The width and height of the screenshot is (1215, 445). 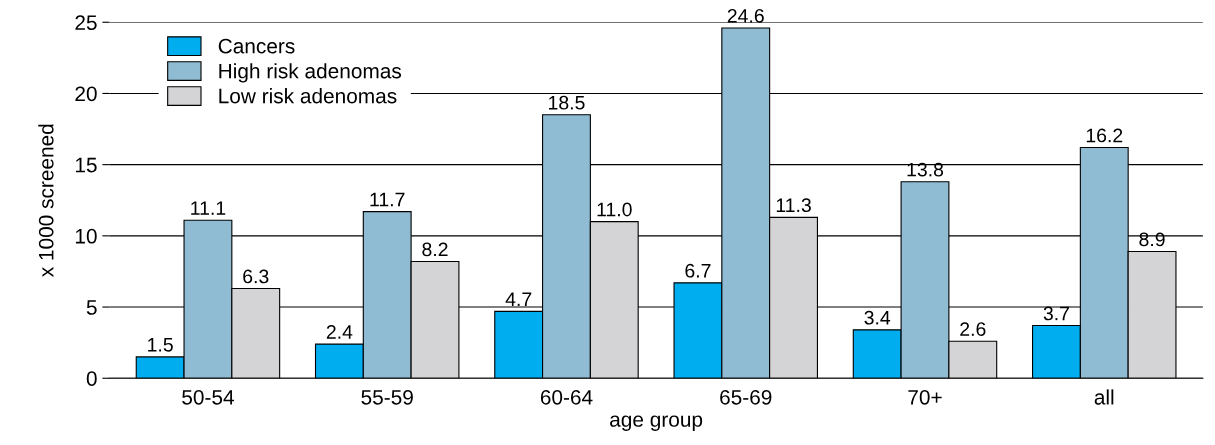 What do you see at coordinates (160, 345) in the screenshot?
I see `data-label: 1.5` at bounding box center [160, 345].